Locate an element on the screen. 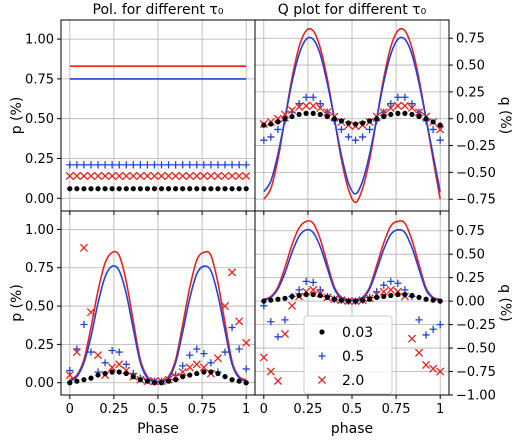 The width and height of the screenshot is (520, 443). bottom-left-x-tick-label: 0.75 is located at coordinates (202, 409).